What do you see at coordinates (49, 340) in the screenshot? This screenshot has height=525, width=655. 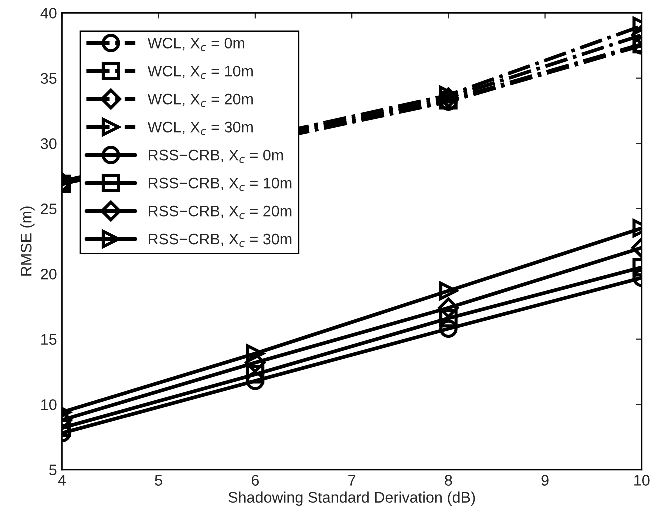 I see `y-tick-label: 15` at bounding box center [49, 340].